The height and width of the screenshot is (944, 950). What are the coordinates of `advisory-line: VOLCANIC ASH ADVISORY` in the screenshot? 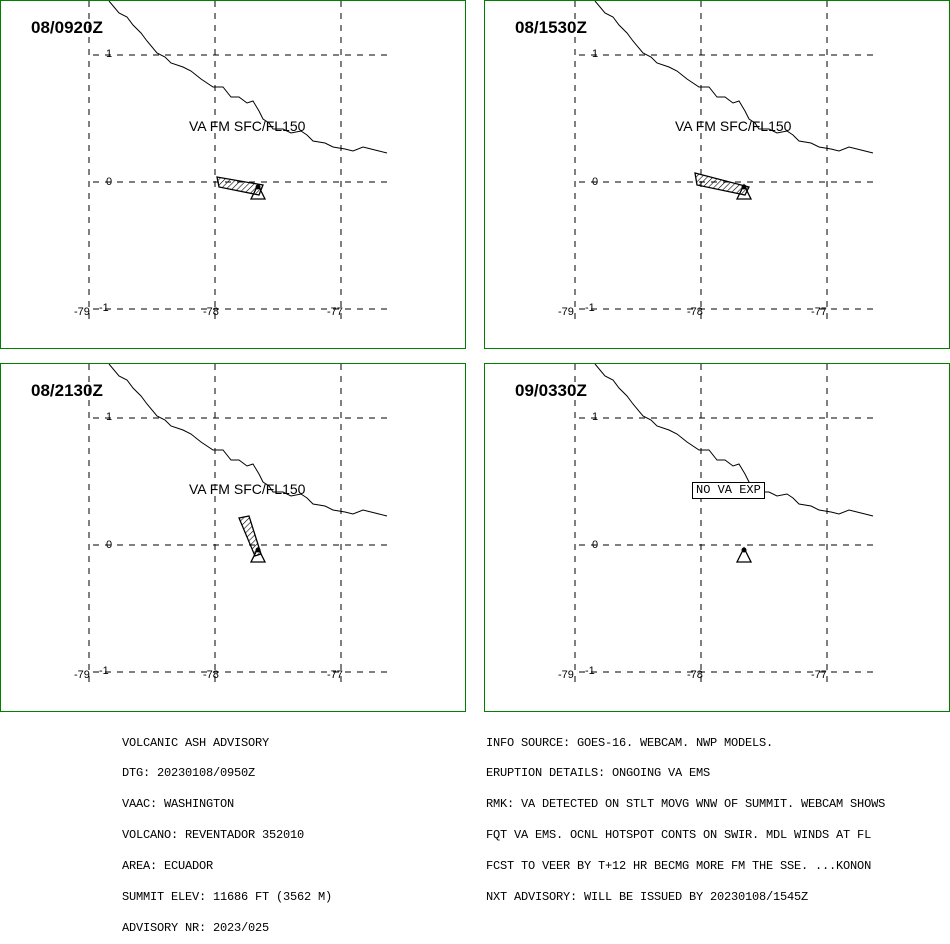 It's located at (196, 742).